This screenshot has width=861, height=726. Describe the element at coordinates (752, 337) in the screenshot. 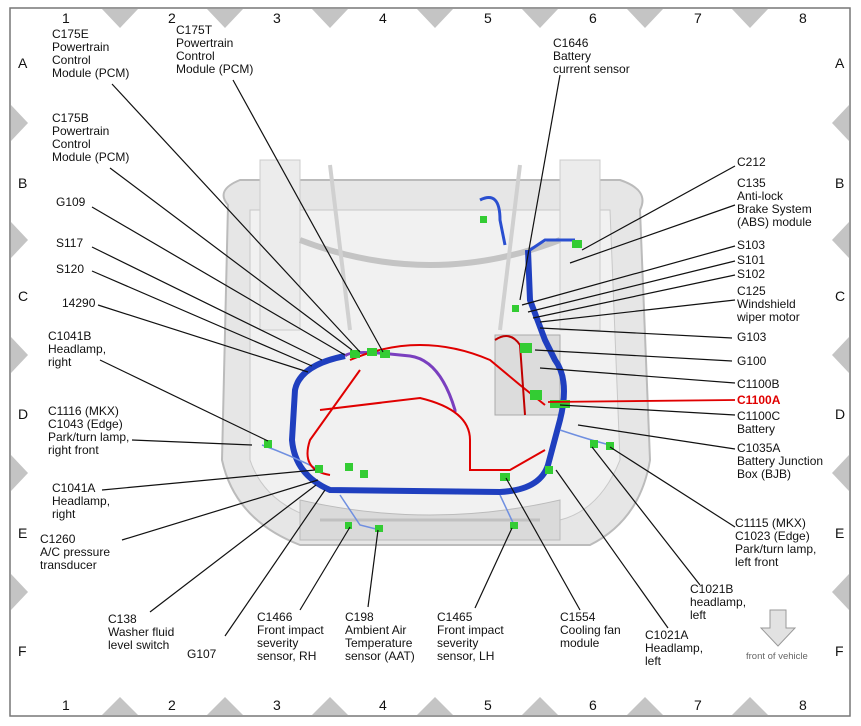

I see `label-line: G103` at that location.